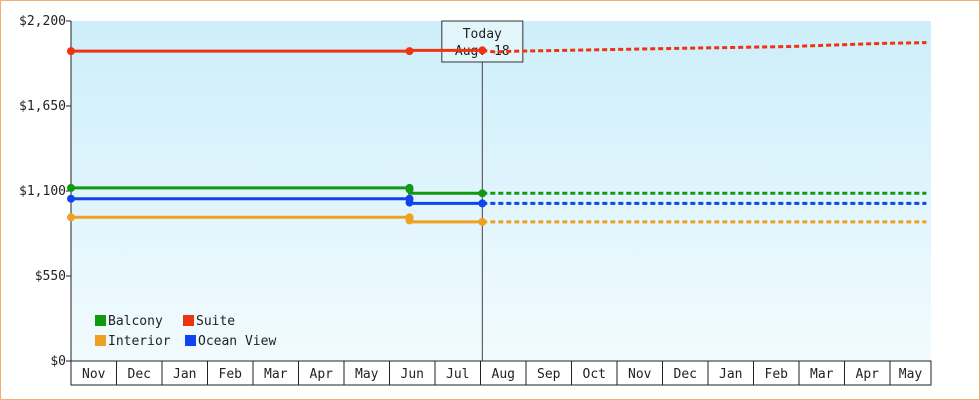  What do you see at coordinates (135, 321) in the screenshot?
I see `legend-label-balcony: Balcony` at bounding box center [135, 321].